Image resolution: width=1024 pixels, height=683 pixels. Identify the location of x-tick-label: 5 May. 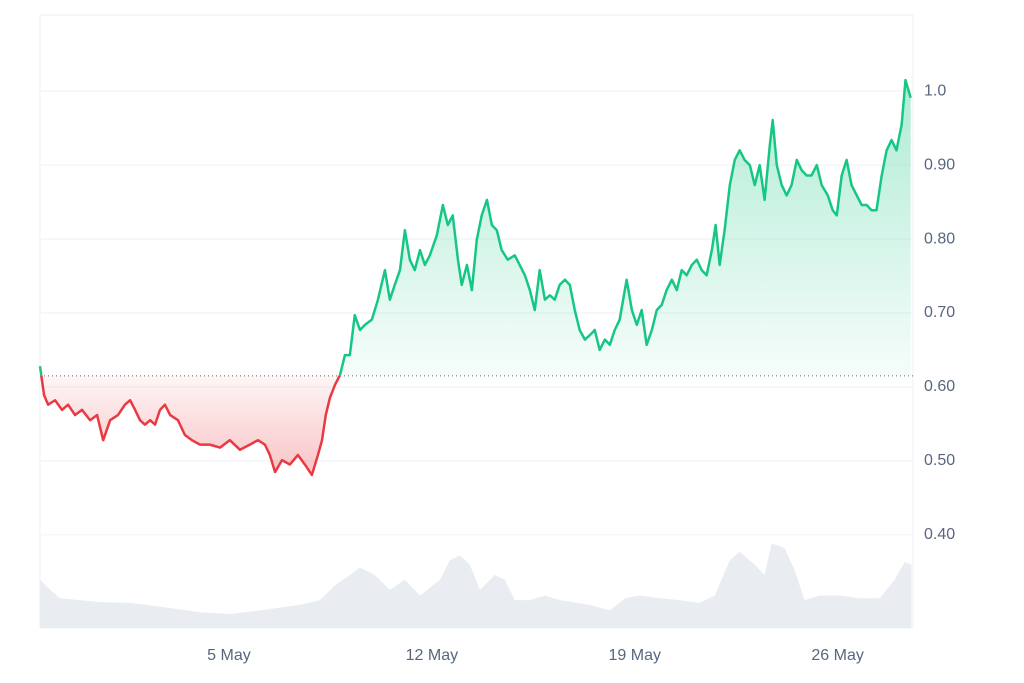
(229, 655).